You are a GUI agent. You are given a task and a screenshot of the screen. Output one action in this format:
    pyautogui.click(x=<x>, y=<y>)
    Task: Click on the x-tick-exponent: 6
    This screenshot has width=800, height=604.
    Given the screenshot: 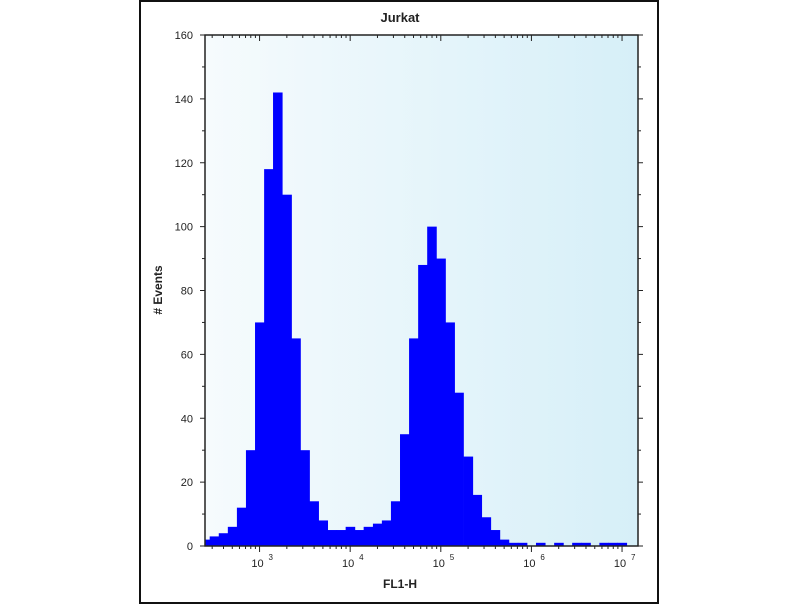 What is the action you would take?
    pyautogui.click(x=542, y=557)
    